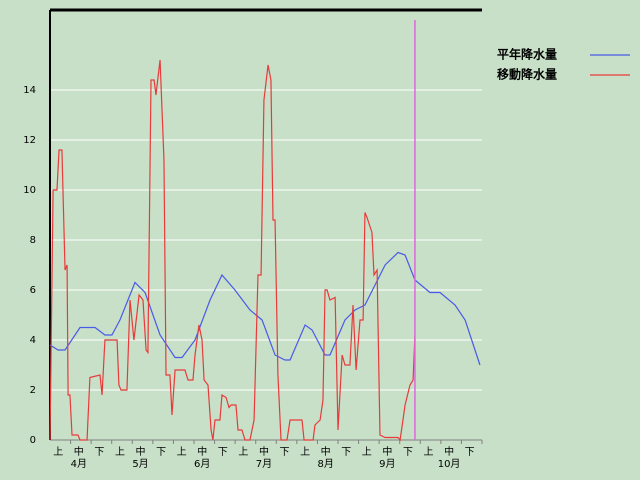 Image resolution: width=640 pixels, height=480 pixels. I want to click on y-tick-label: 0, so click(33, 440).